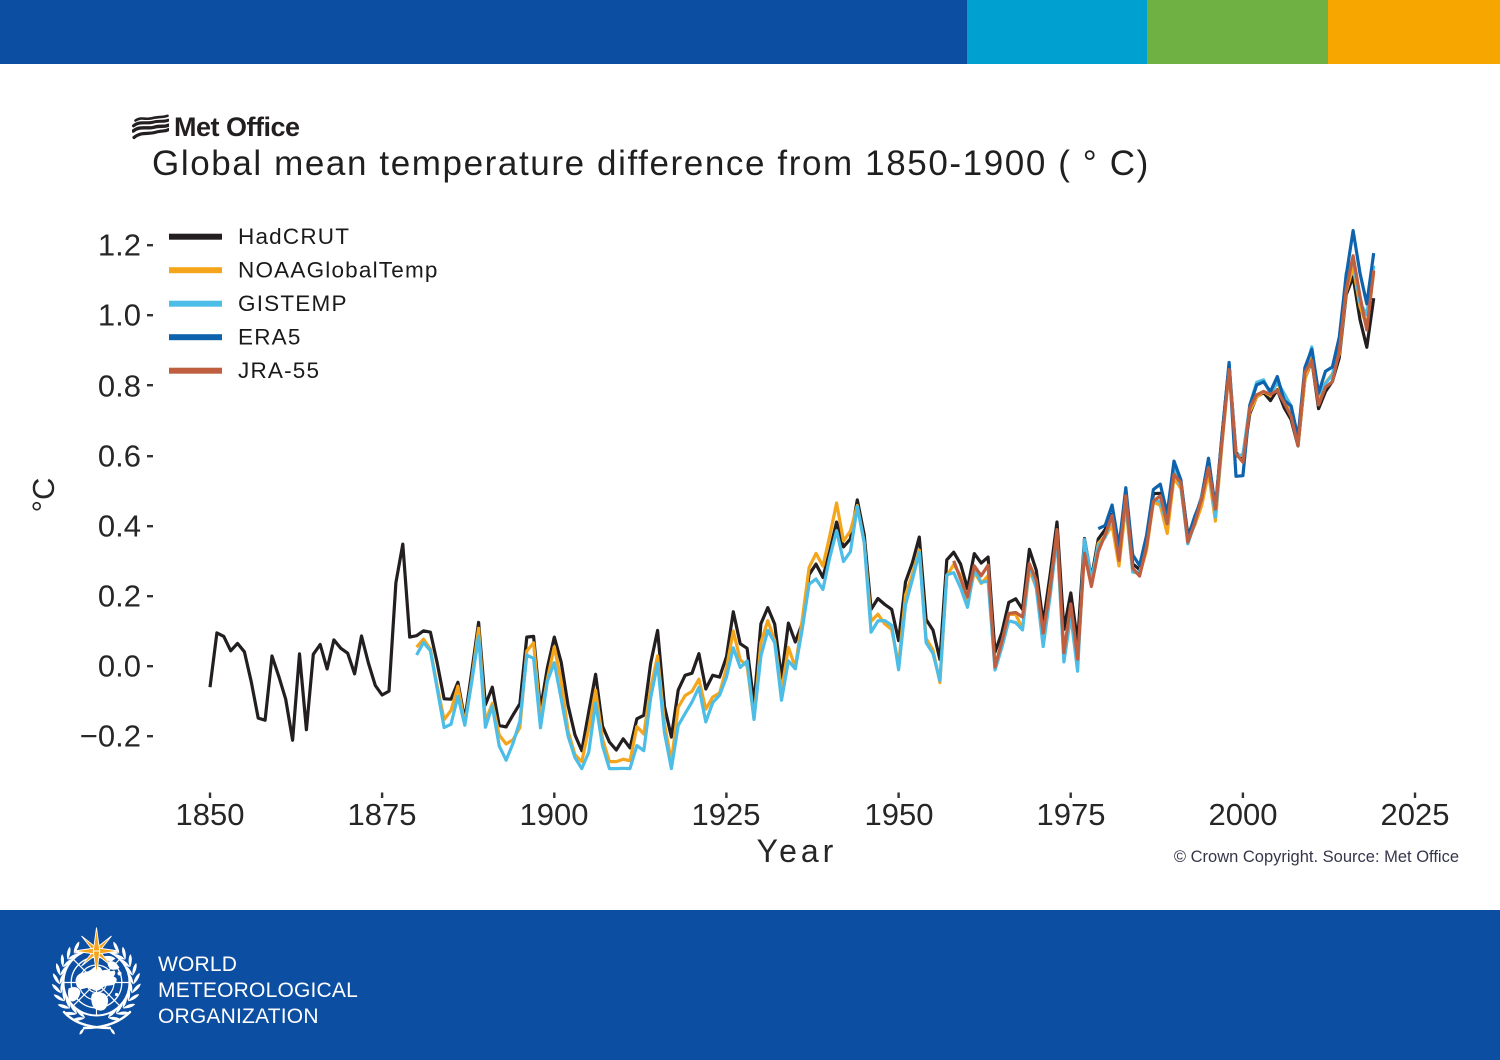 This screenshot has height=1060, width=1500. What do you see at coordinates (119, 456) in the screenshot?
I see `svg-text: 0.6` at bounding box center [119, 456].